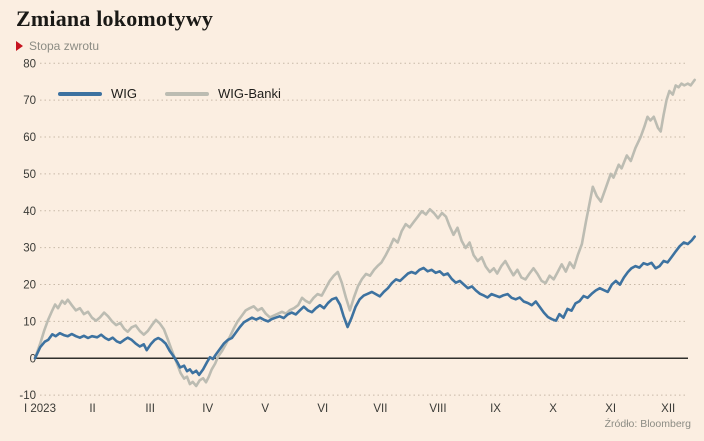 The height and width of the screenshot is (441, 704). Describe the element at coordinates (29, 138) in the screenshot. I see `y-tick-label: 60` at that location.